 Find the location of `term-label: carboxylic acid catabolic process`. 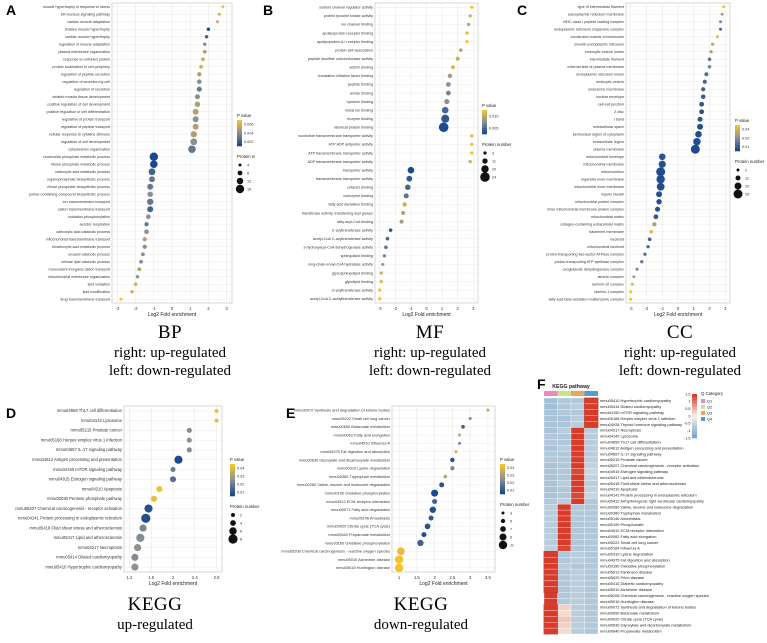

term-label: carboxylic acid catabolic process is located at coordinates (83, 232).